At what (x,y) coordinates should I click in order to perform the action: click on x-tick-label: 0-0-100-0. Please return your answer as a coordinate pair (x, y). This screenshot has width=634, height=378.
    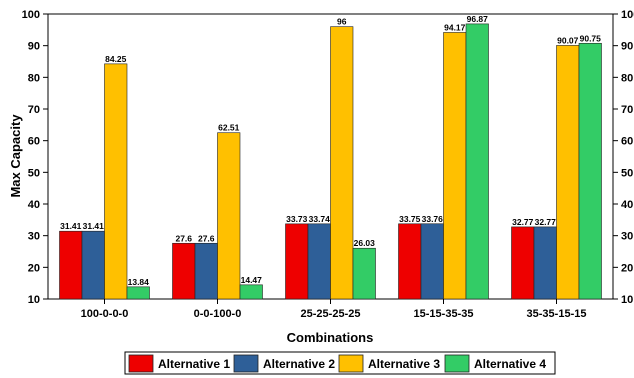
    Looking at the image, I should click on (218, 314).